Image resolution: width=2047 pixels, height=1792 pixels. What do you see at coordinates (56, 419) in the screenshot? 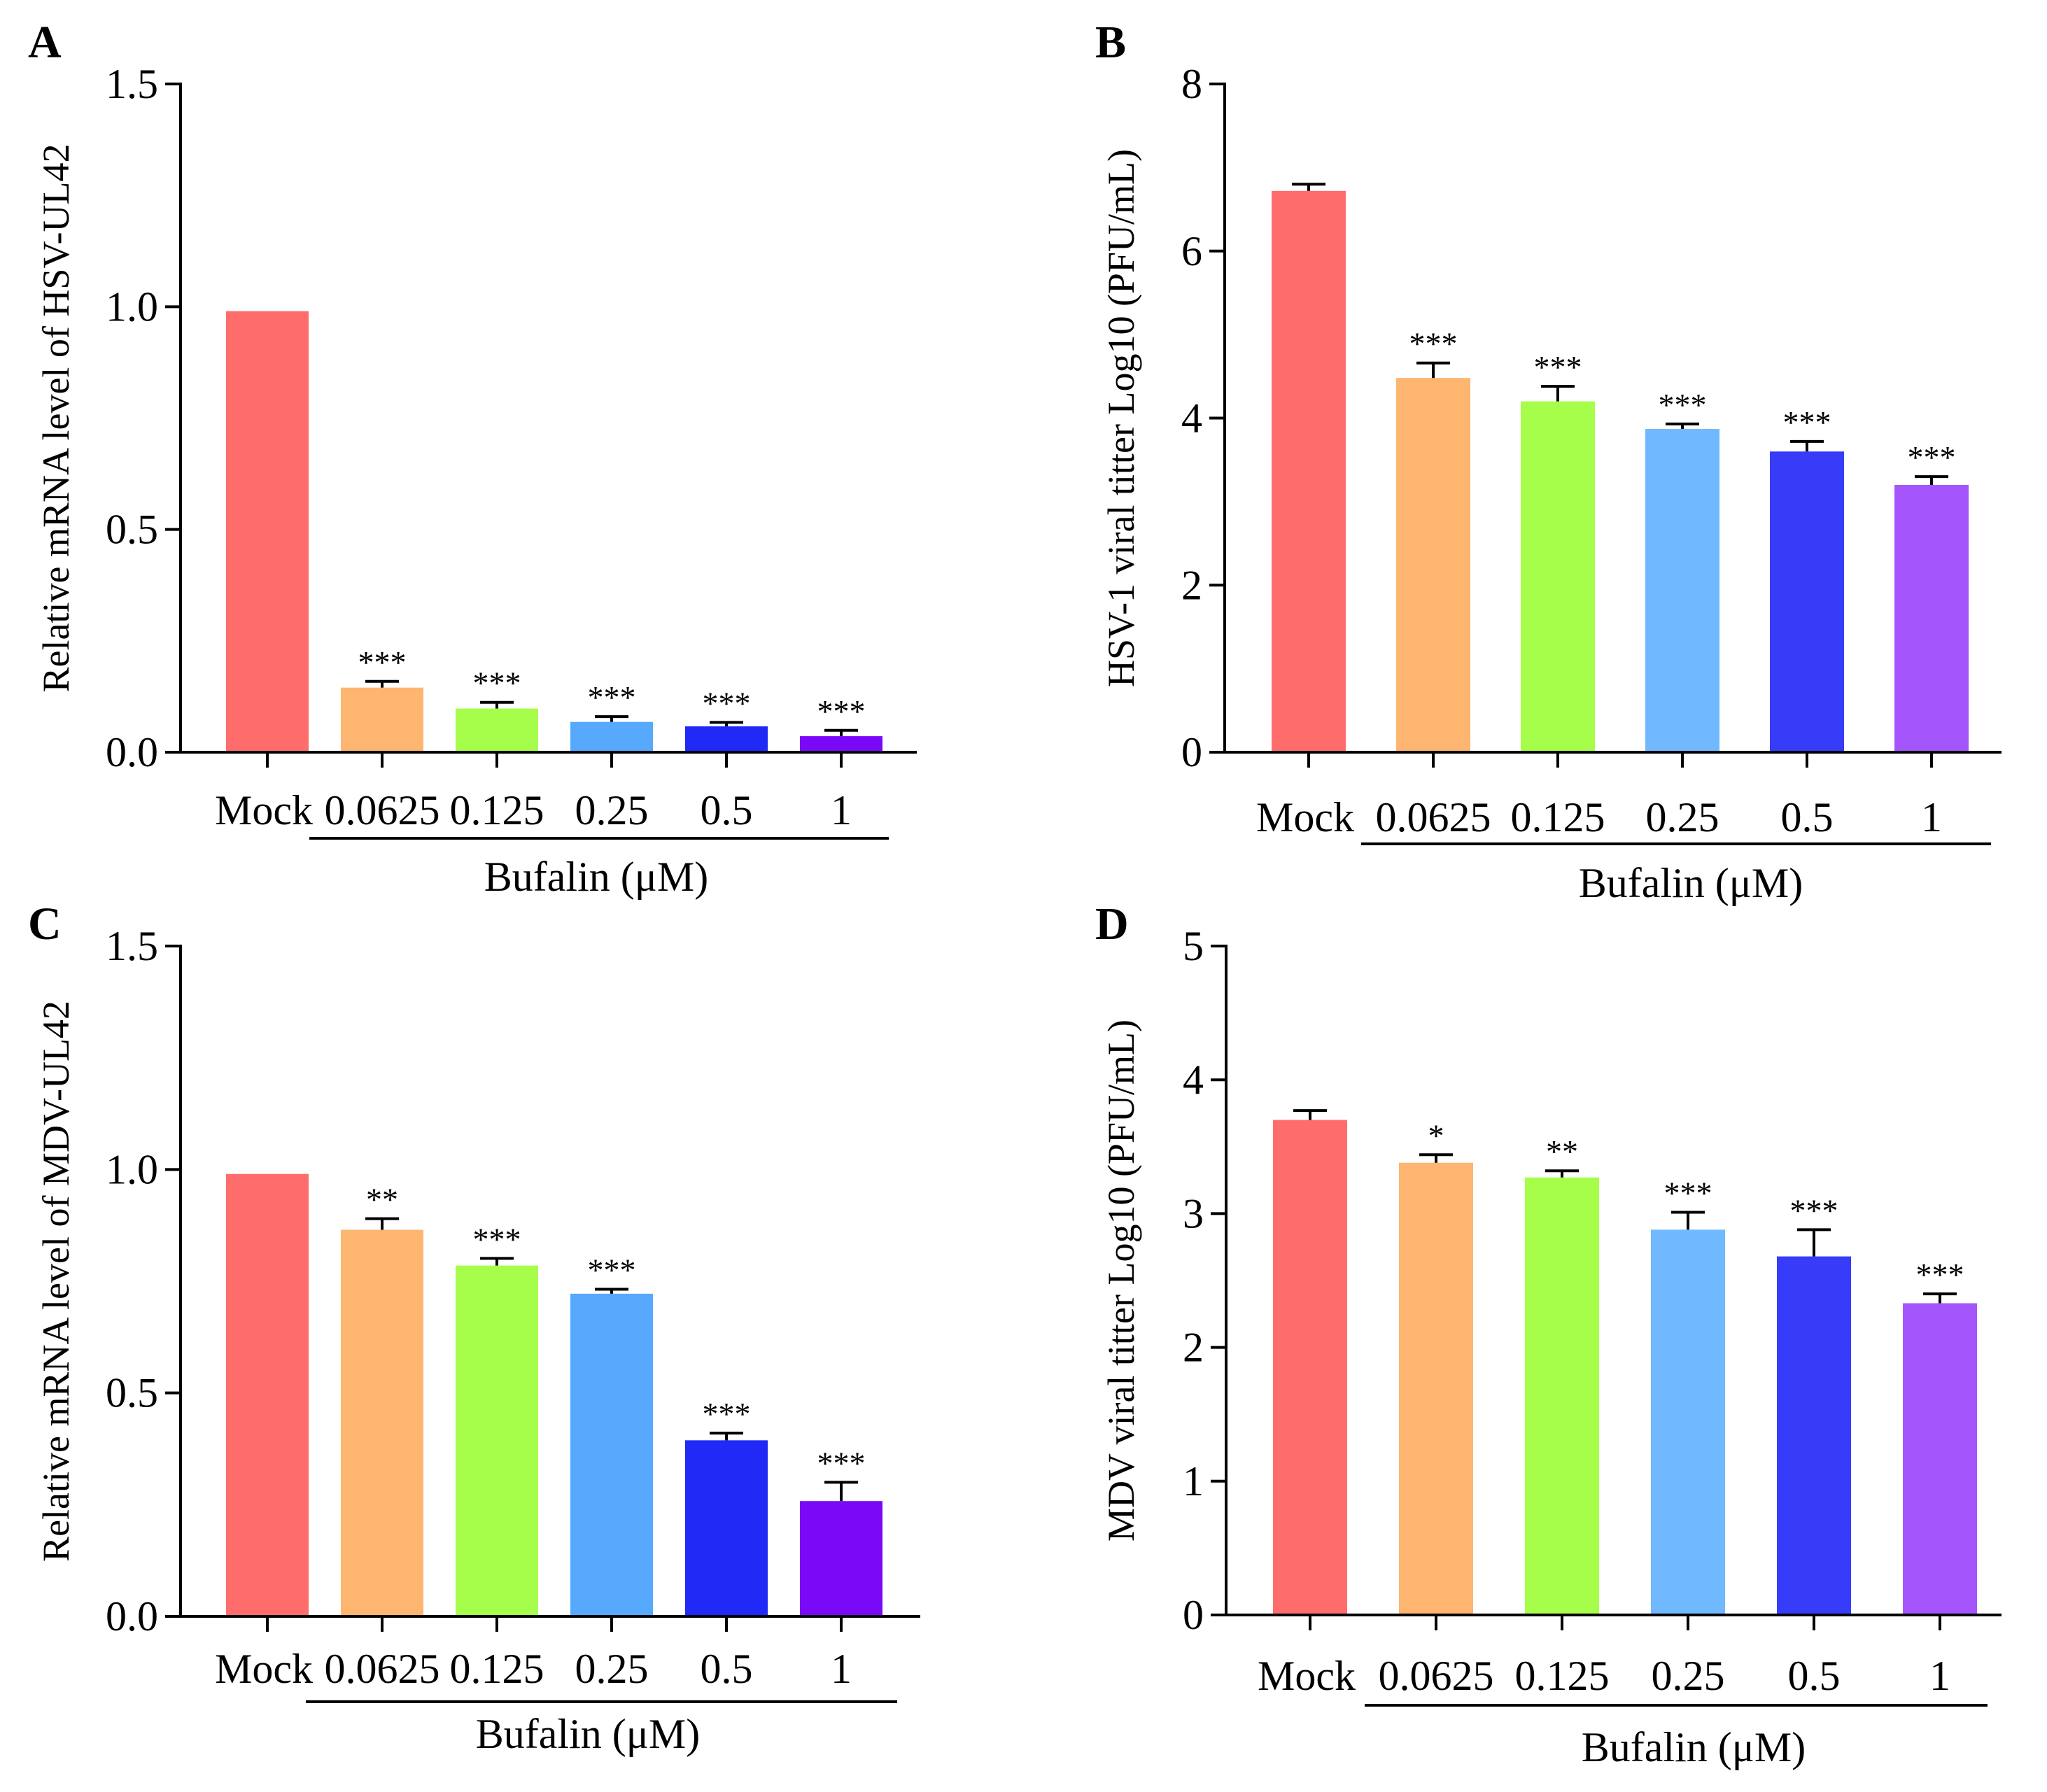
I see `y-axis-label: Relative mRNA level of HSV-UL42` at bounding box center [56, 419].